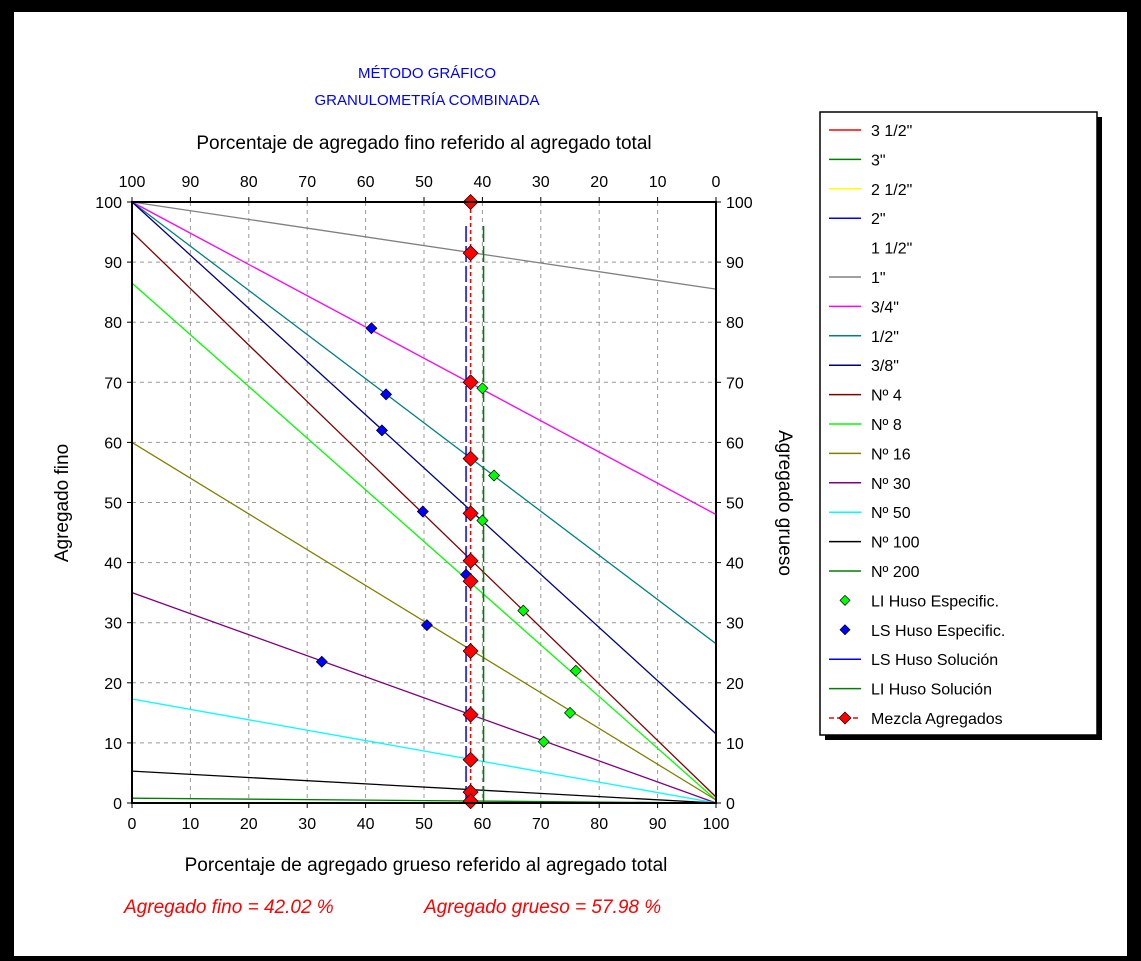  I want to click on tick-label-y: 0, so click(117, 804).